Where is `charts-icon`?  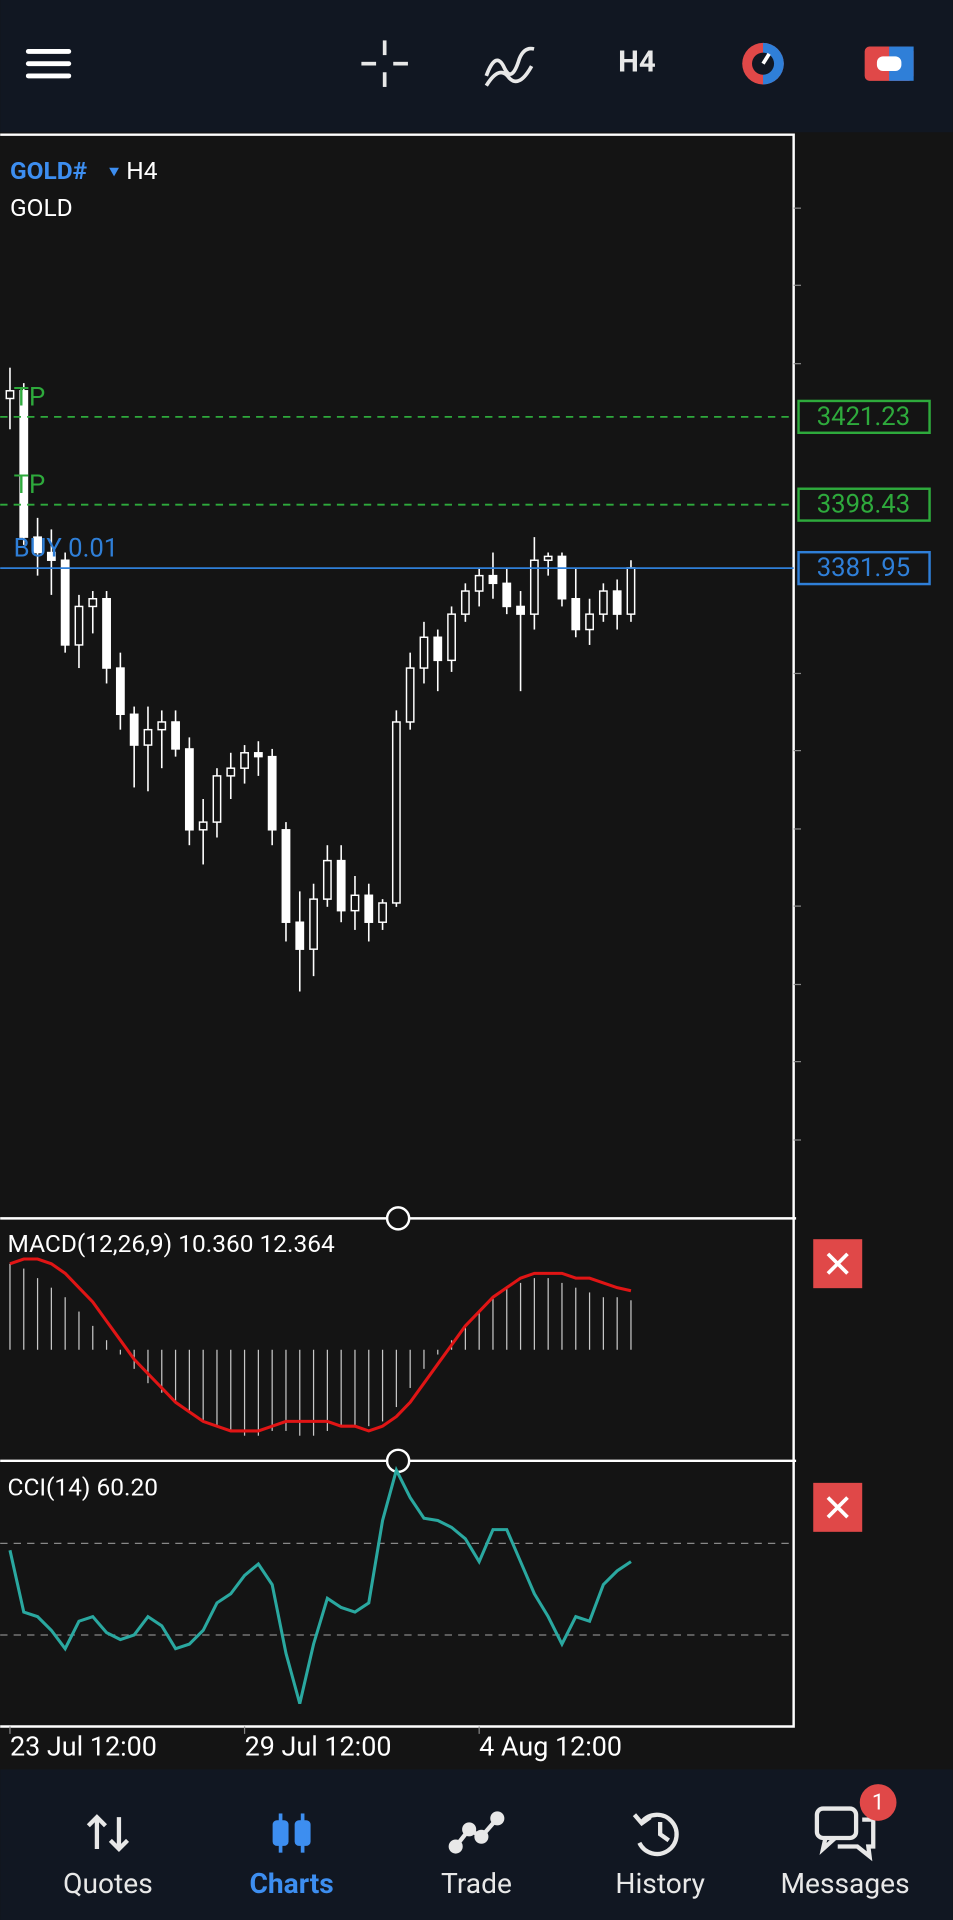
charts-icon is located at coordinates (291, 1833).